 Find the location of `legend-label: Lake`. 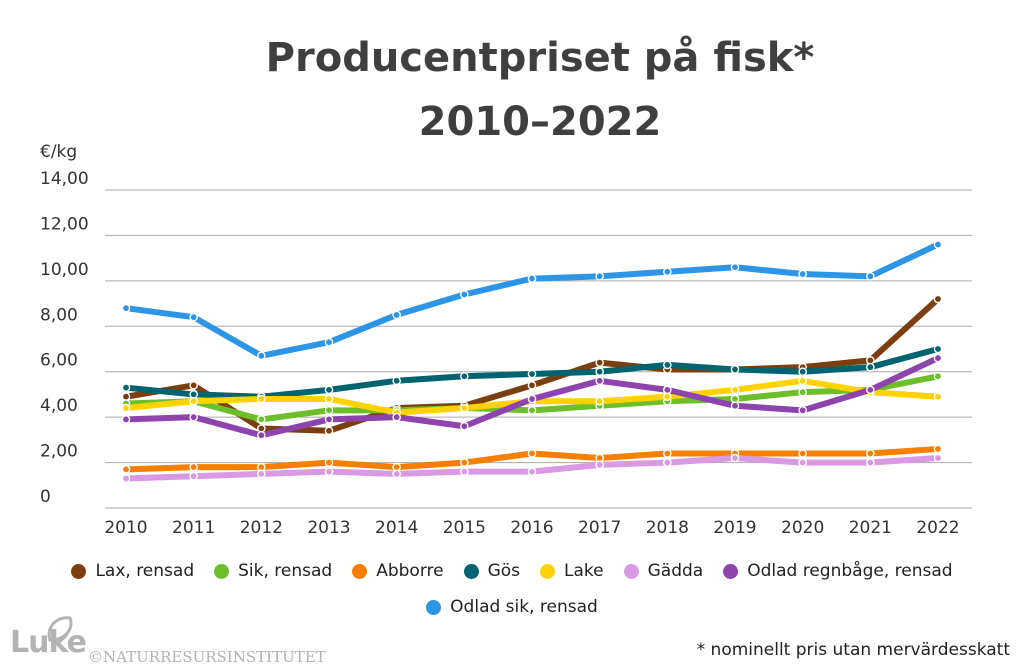

legend-label: Lake is located at coordinates (584, 571).